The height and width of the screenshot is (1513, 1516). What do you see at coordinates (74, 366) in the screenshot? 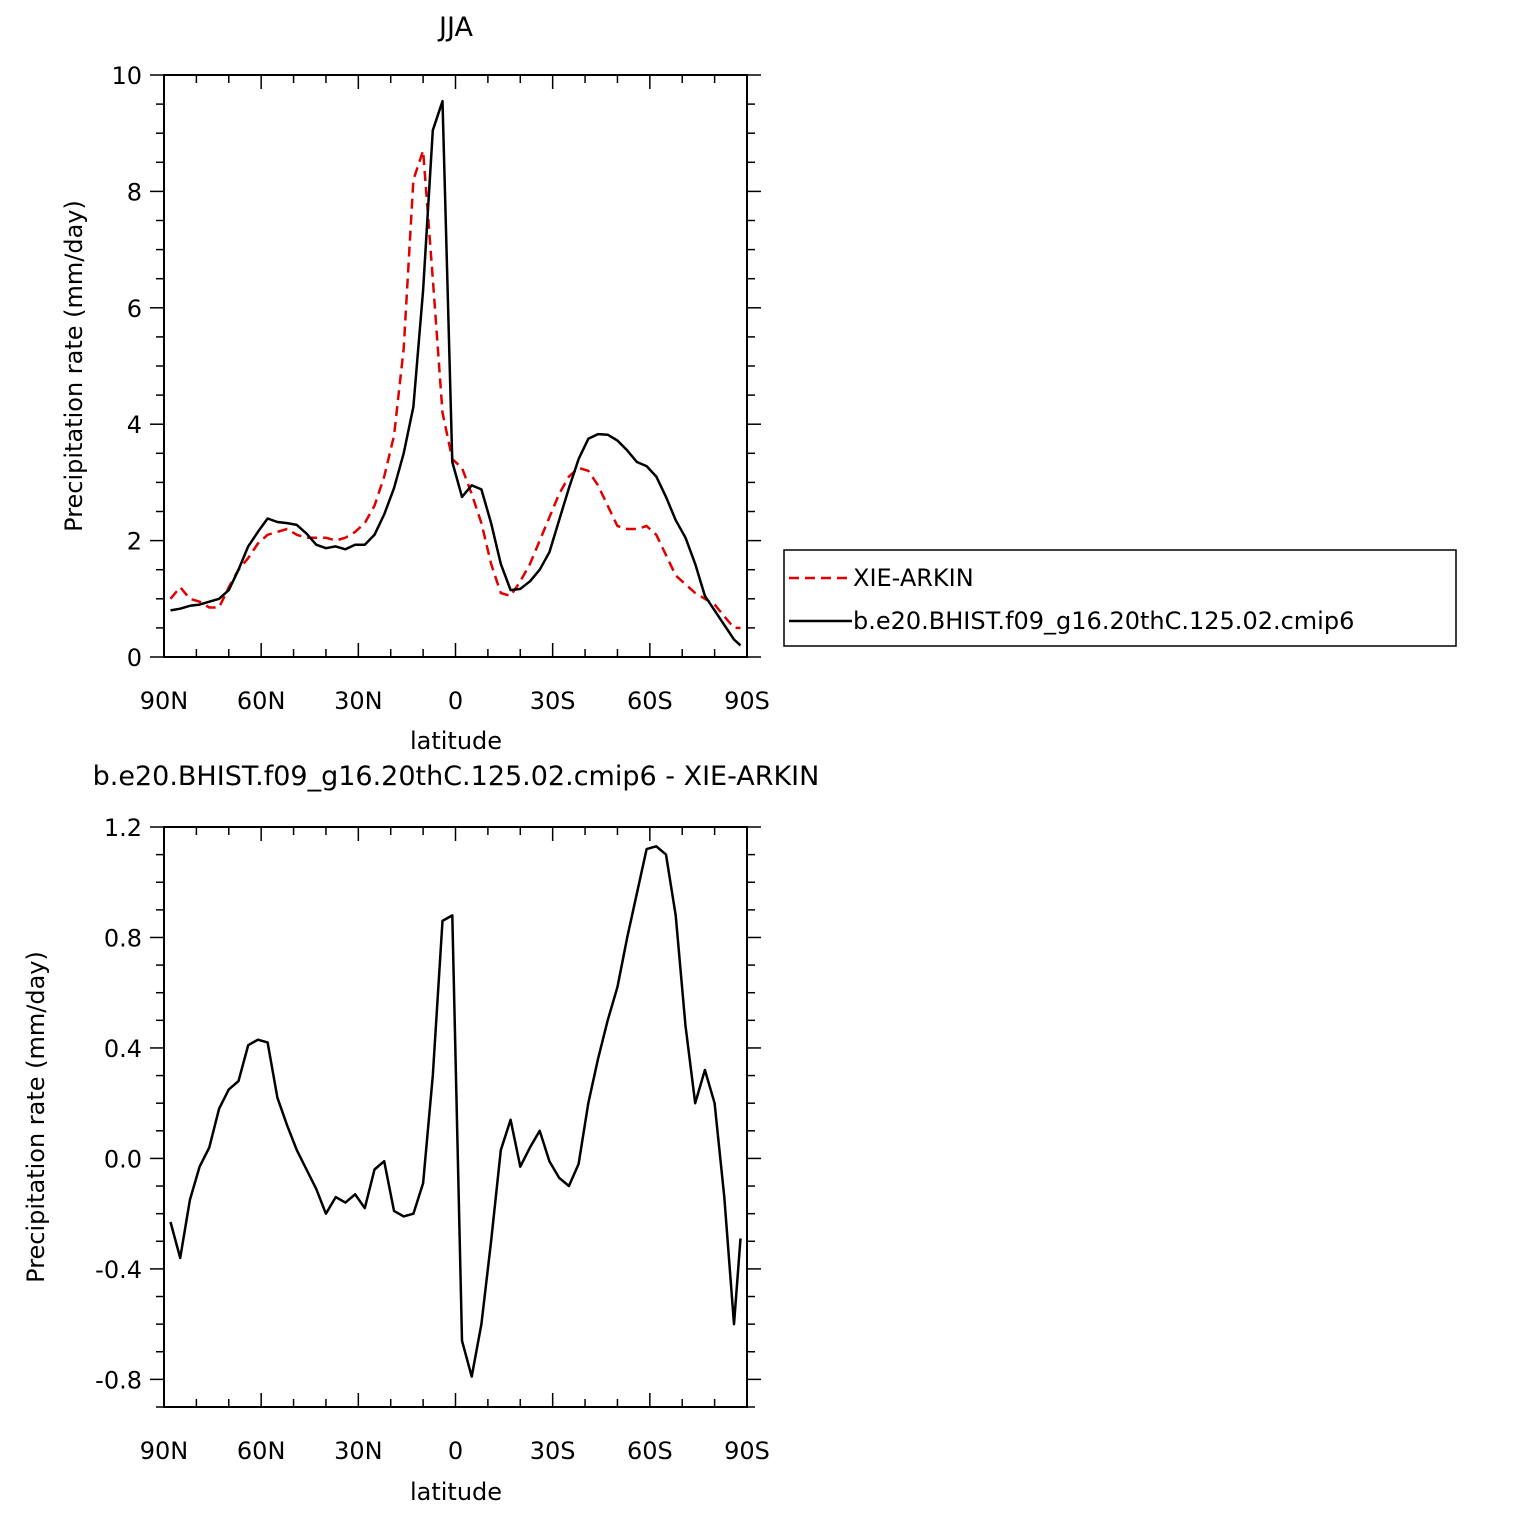
I see `top-y-axis-label: Precipitation rate (mm/day)` at bounding box center [74, 366].